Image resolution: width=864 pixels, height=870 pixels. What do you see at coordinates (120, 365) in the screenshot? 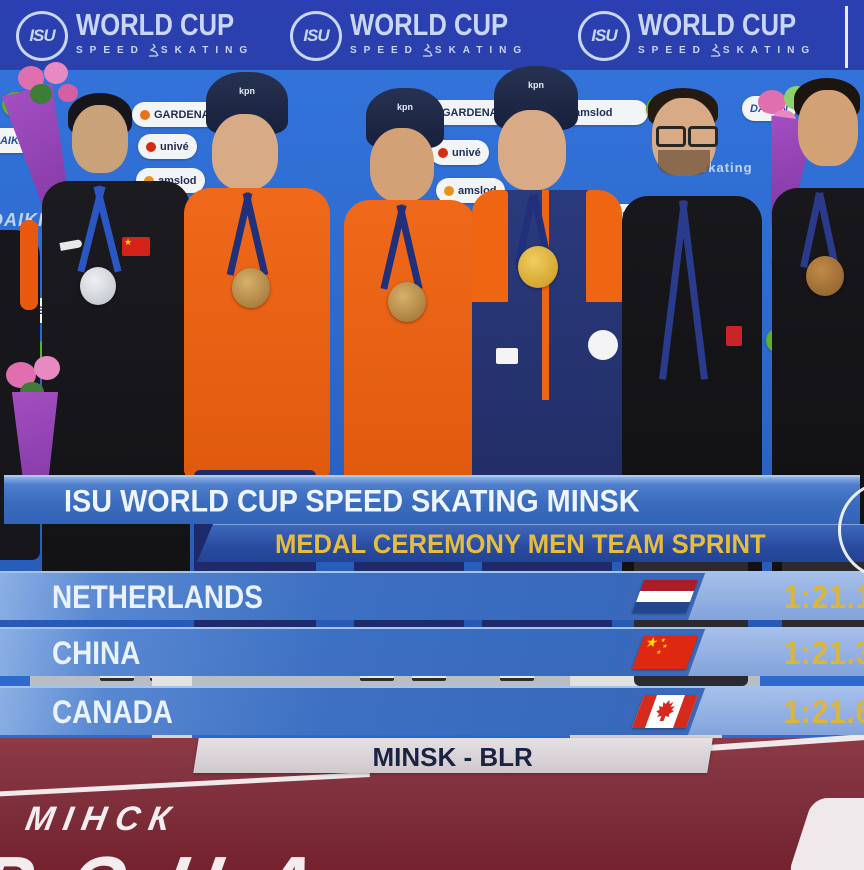
I see `athlete-figure-china: ★` at bounding box center [120, 365].